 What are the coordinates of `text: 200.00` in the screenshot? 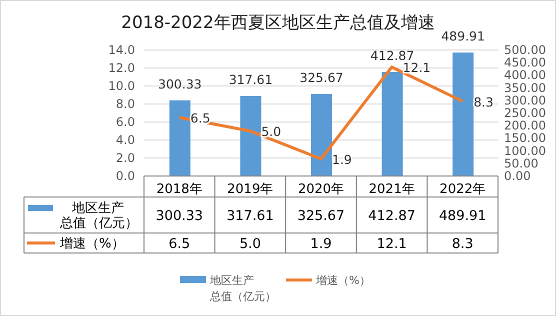 It's located at (525, 125).